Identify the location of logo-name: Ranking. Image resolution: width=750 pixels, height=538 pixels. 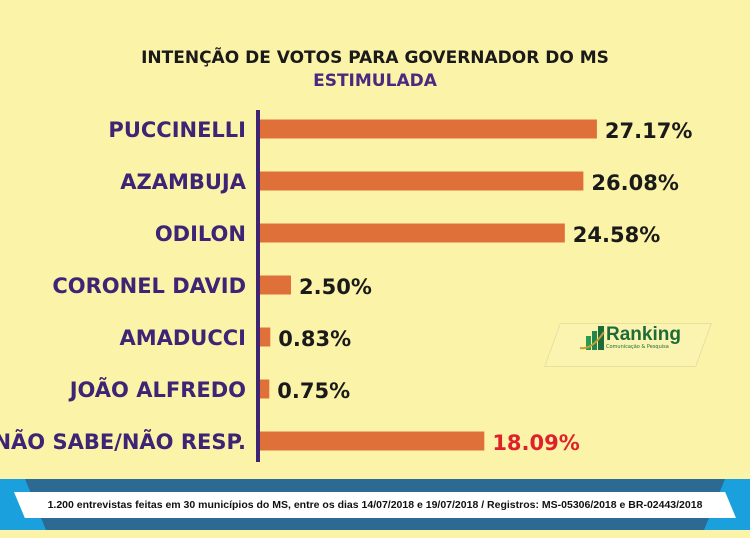
(643, 334).